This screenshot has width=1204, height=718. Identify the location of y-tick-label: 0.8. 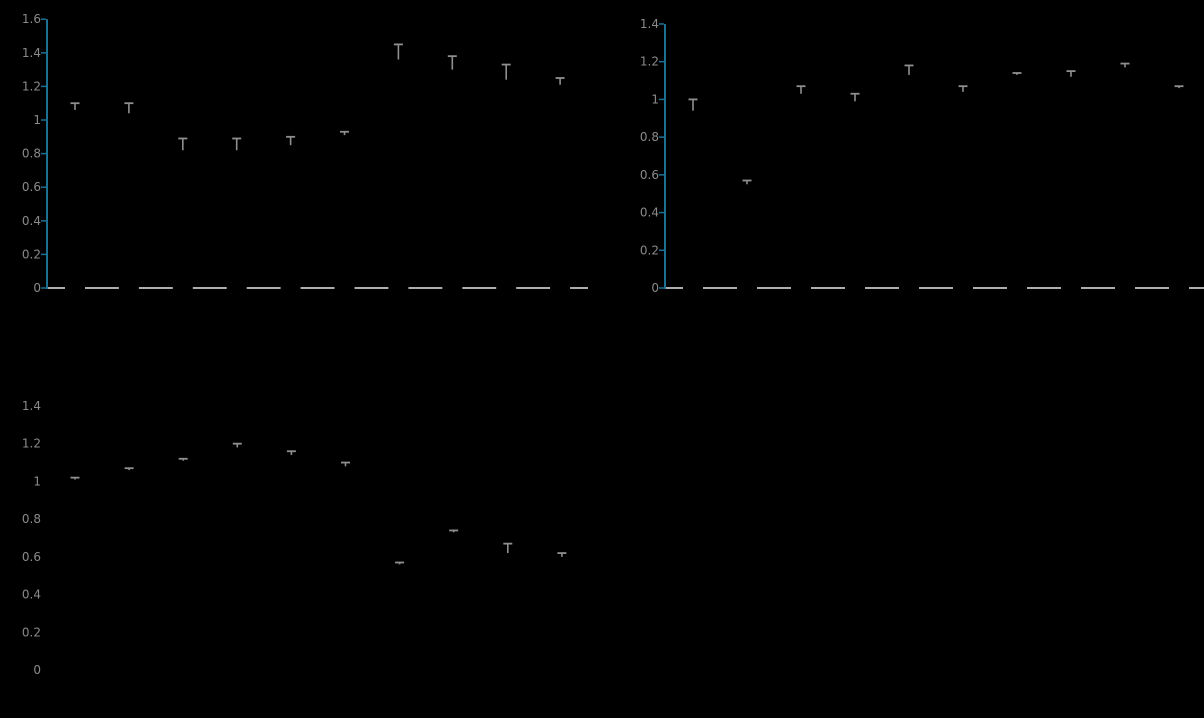
(649, 137).